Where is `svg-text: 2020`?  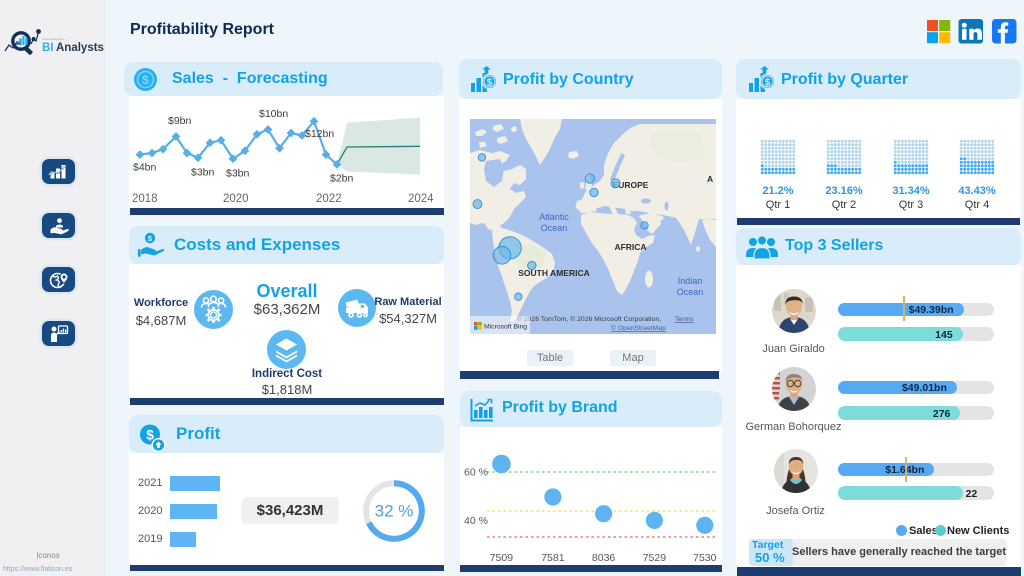
svg-text: 2020 is located at coordinates (236, 199).